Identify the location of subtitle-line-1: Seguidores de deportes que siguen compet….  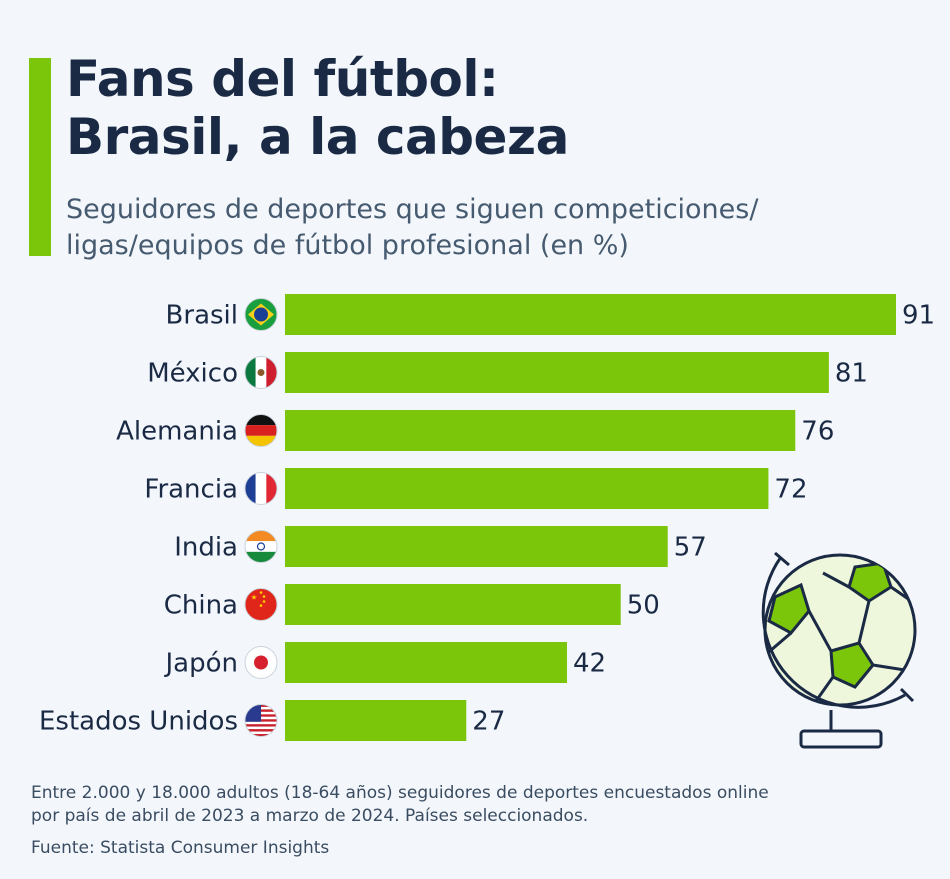
(412, 209).